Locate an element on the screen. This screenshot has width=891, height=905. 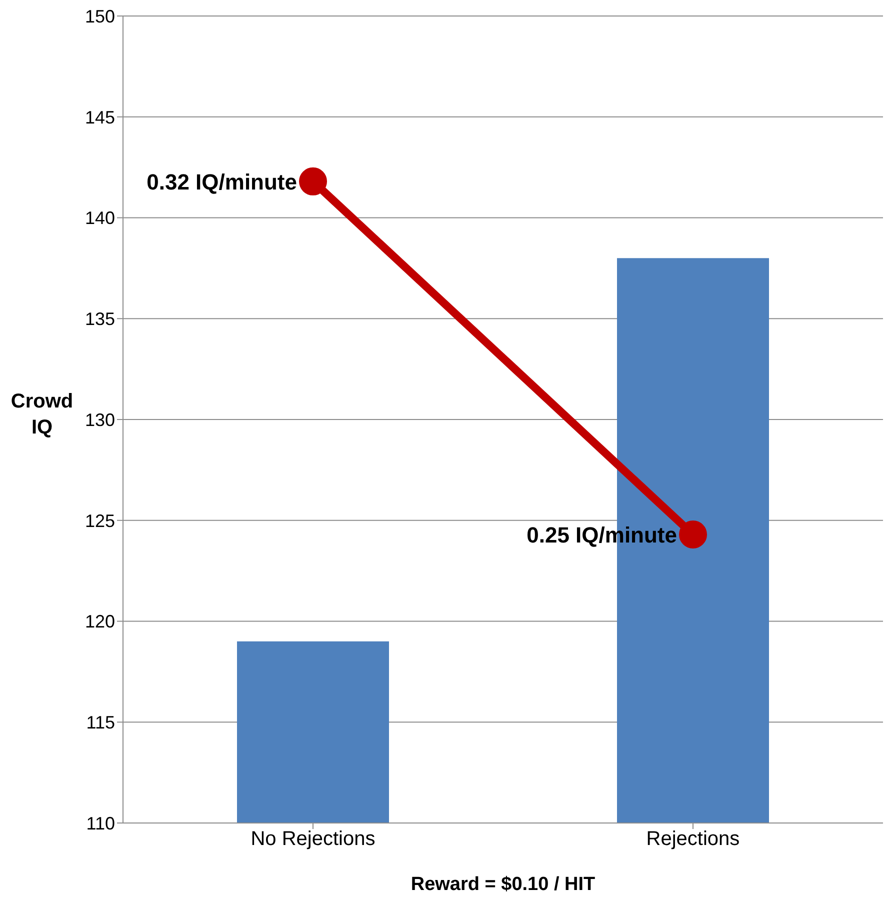
x-tick-label: Rejections is located at coordinates (693, 839).